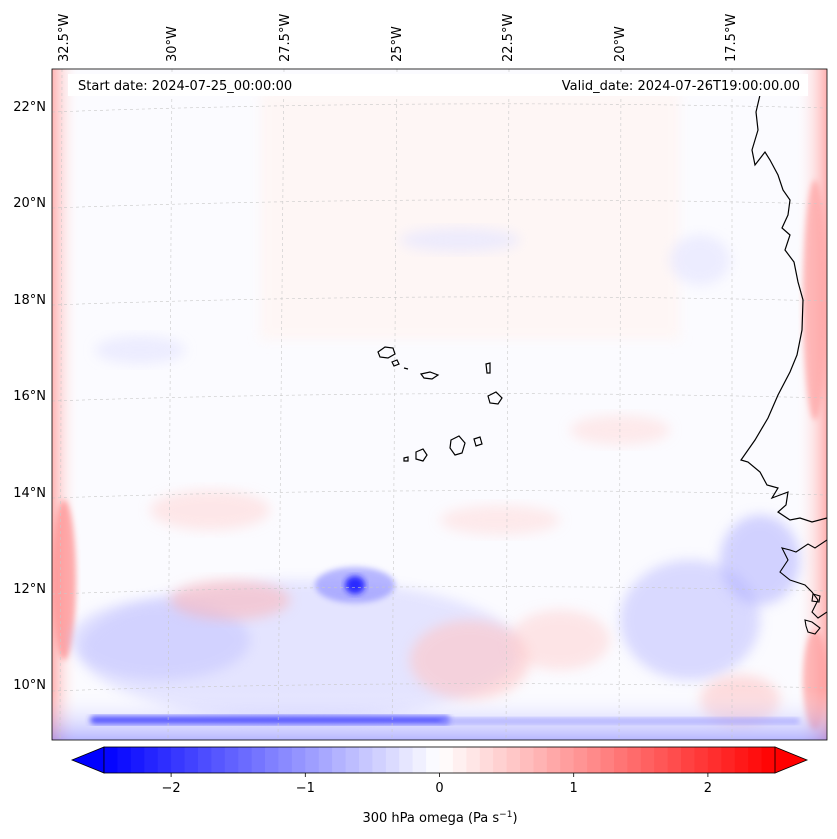 The image size is (837, 839). What do you see at coordinates (29, 107) in the screenshot?
I see `lat-label: 22°N` at bounding box center [29, 107].